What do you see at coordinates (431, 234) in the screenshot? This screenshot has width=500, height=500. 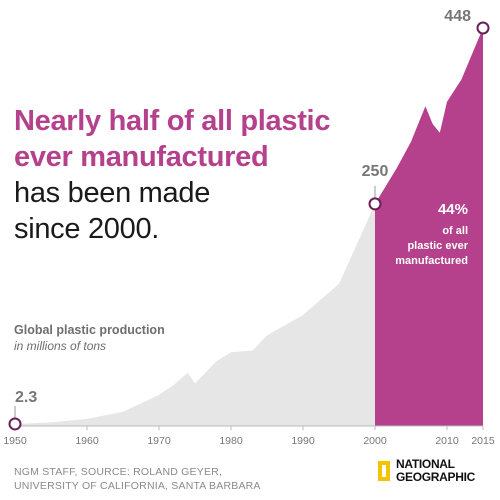 I see `highlight-annotation: 44% of all plastic ever manufactured` at bounding box center [431, 234].